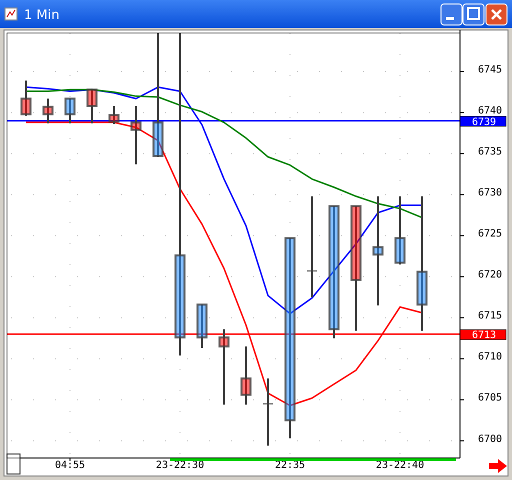 Image resolution: width=512 pixels, height=480 pixels. What do you see at coordinates (490, 111) in the screenshot?
I see `y-tick-label: 6740` at bounding box center [490, 111].